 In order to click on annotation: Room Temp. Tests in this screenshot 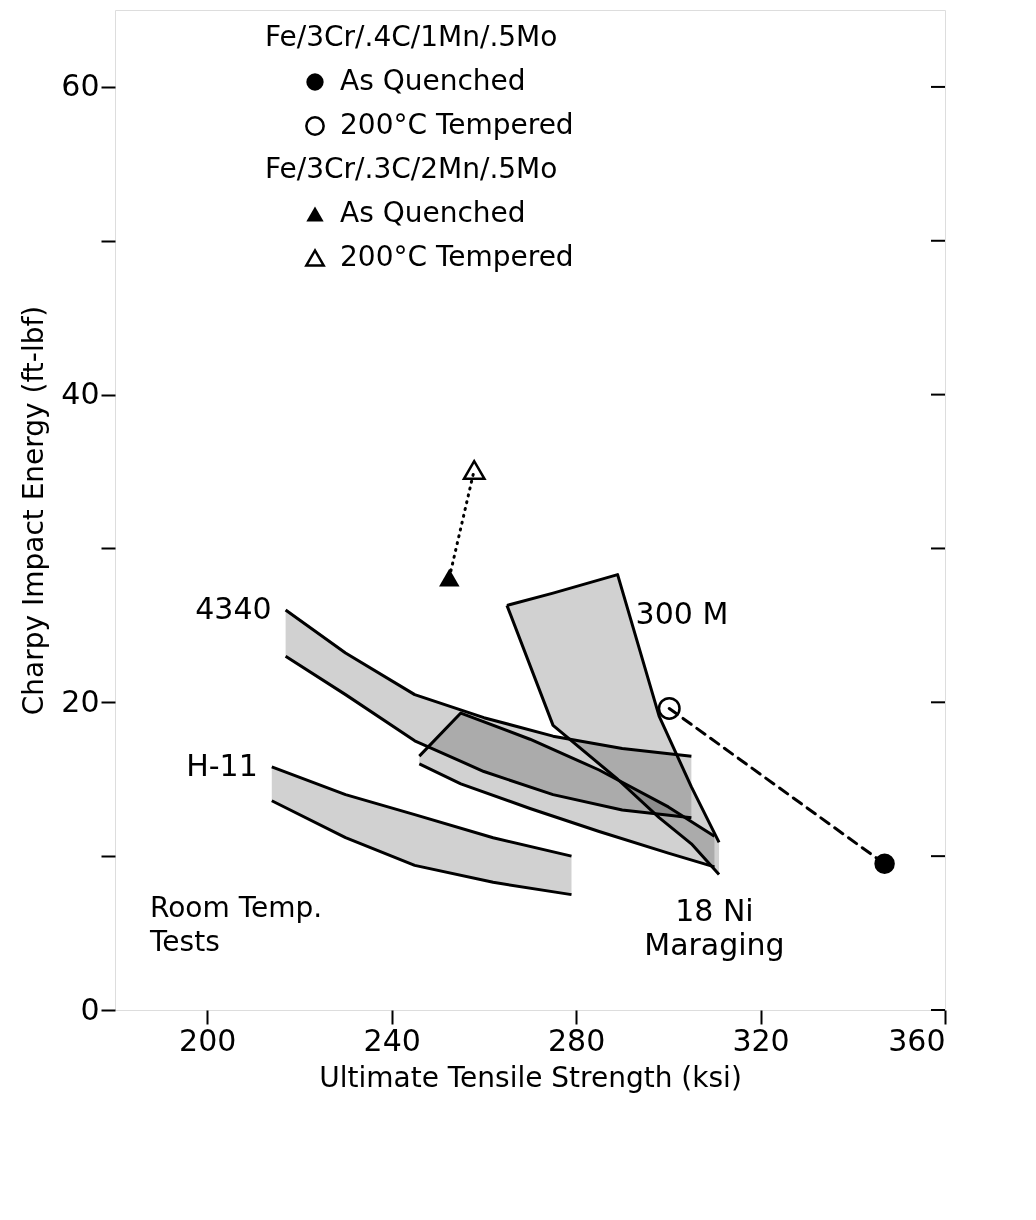, I will do `click(236, 924)`.